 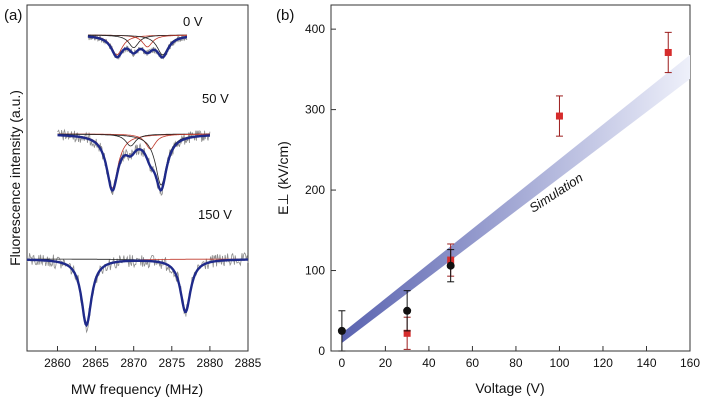 I want to click on panel-b-x-tick-label: 80, so click(x=516, y=363).